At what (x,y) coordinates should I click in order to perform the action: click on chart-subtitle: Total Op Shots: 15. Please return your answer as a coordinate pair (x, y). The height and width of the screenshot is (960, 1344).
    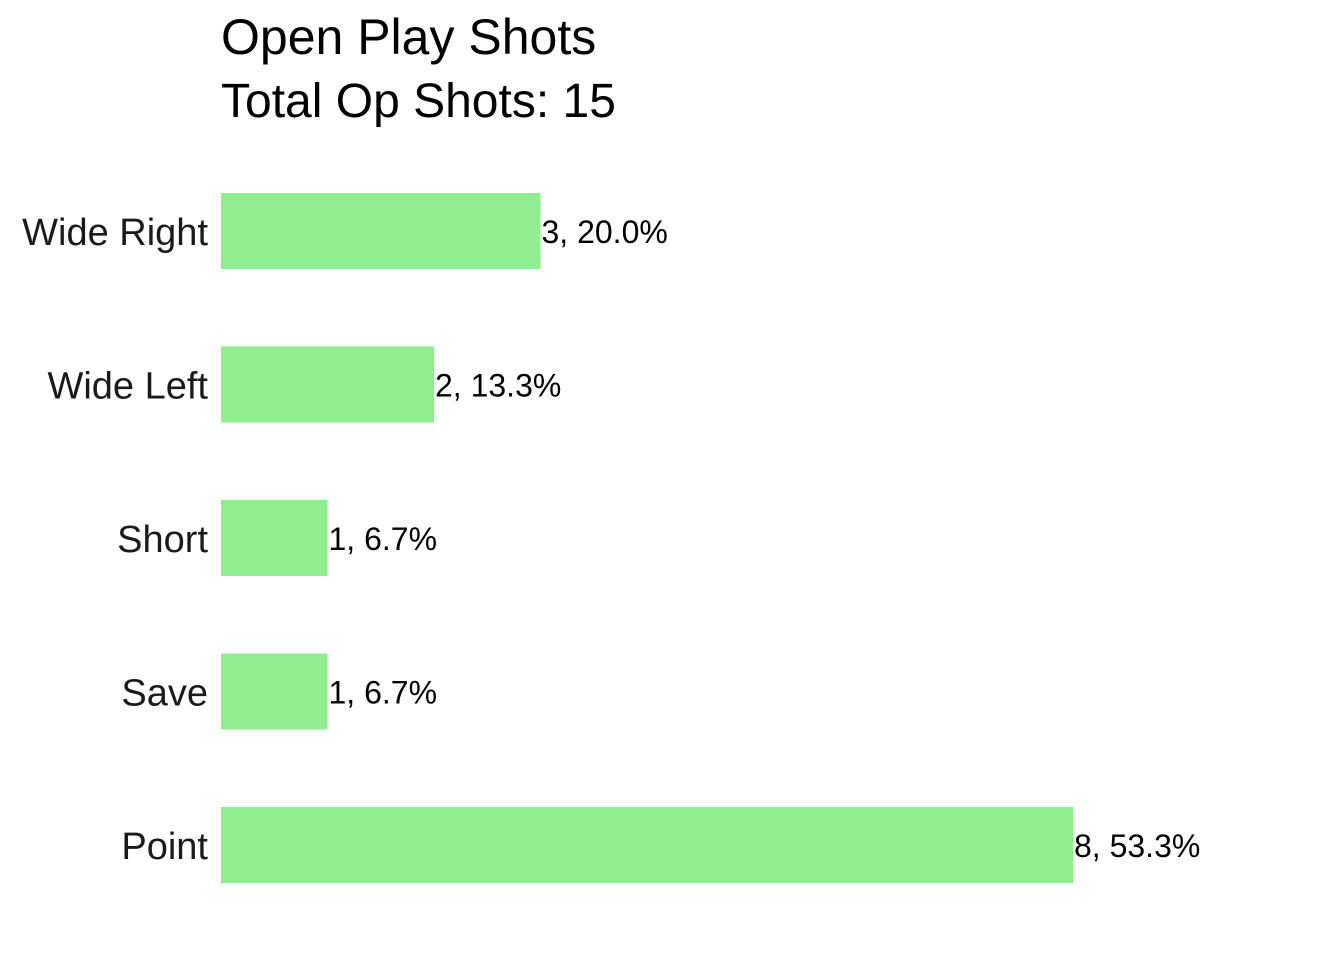
    Looking at the image, I should click on (418, 101).